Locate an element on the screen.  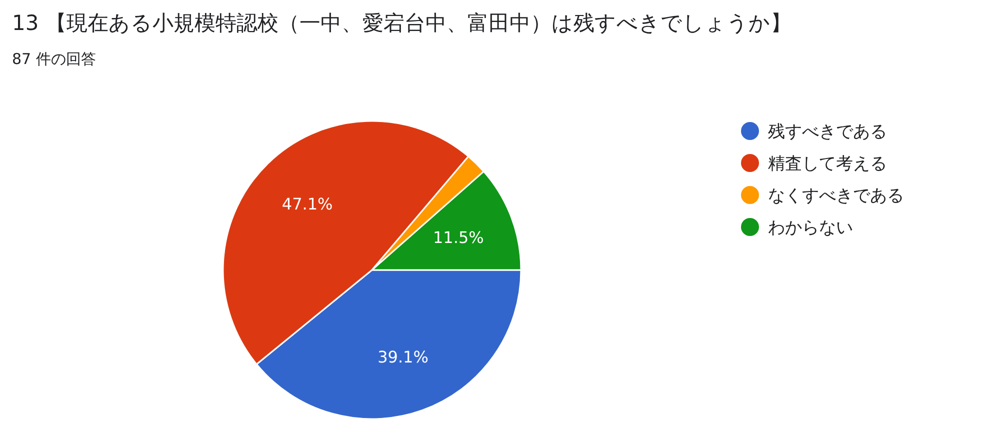
text: 87 件の回答 is located at coordinates (54, 59).